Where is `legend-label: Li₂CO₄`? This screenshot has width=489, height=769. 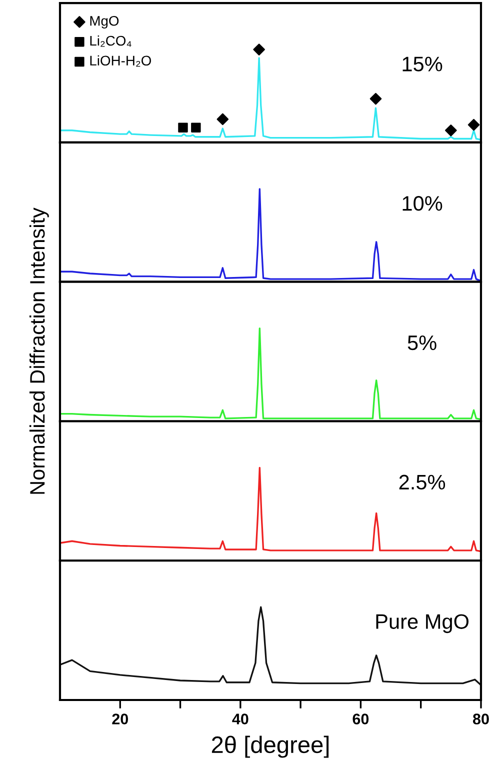 legend-label: Li₂CO₄ is located at coordinates (111, 41).